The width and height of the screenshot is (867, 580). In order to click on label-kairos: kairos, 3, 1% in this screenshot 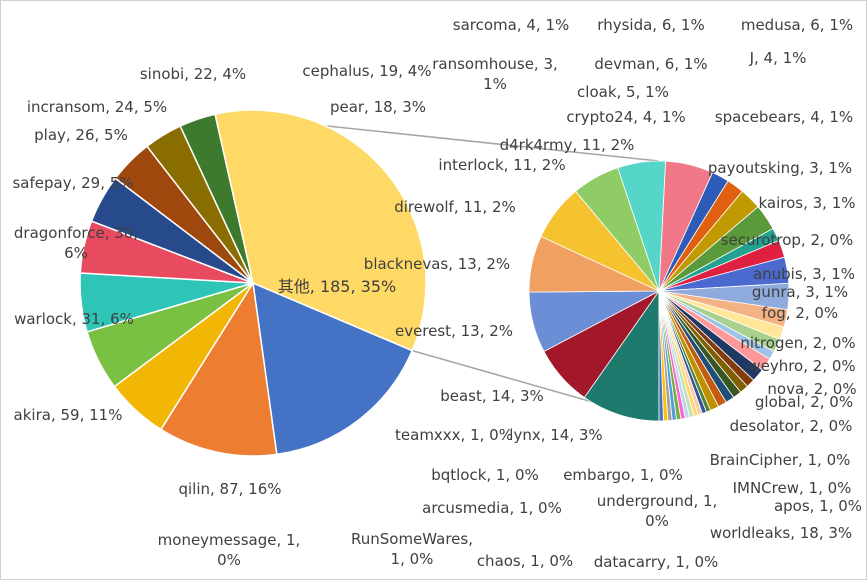, I will do `click(806, 203)`.